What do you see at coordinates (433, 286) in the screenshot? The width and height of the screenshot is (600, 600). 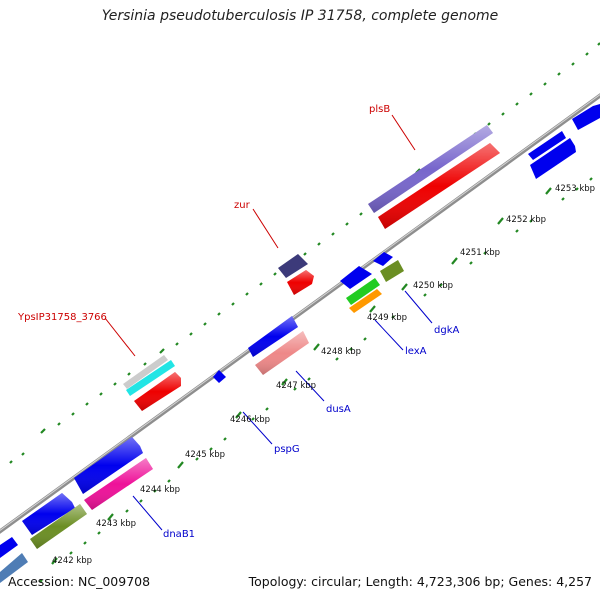 I see `ruler-label-4250: 4250 kbp` at bounding box center [433, 286].